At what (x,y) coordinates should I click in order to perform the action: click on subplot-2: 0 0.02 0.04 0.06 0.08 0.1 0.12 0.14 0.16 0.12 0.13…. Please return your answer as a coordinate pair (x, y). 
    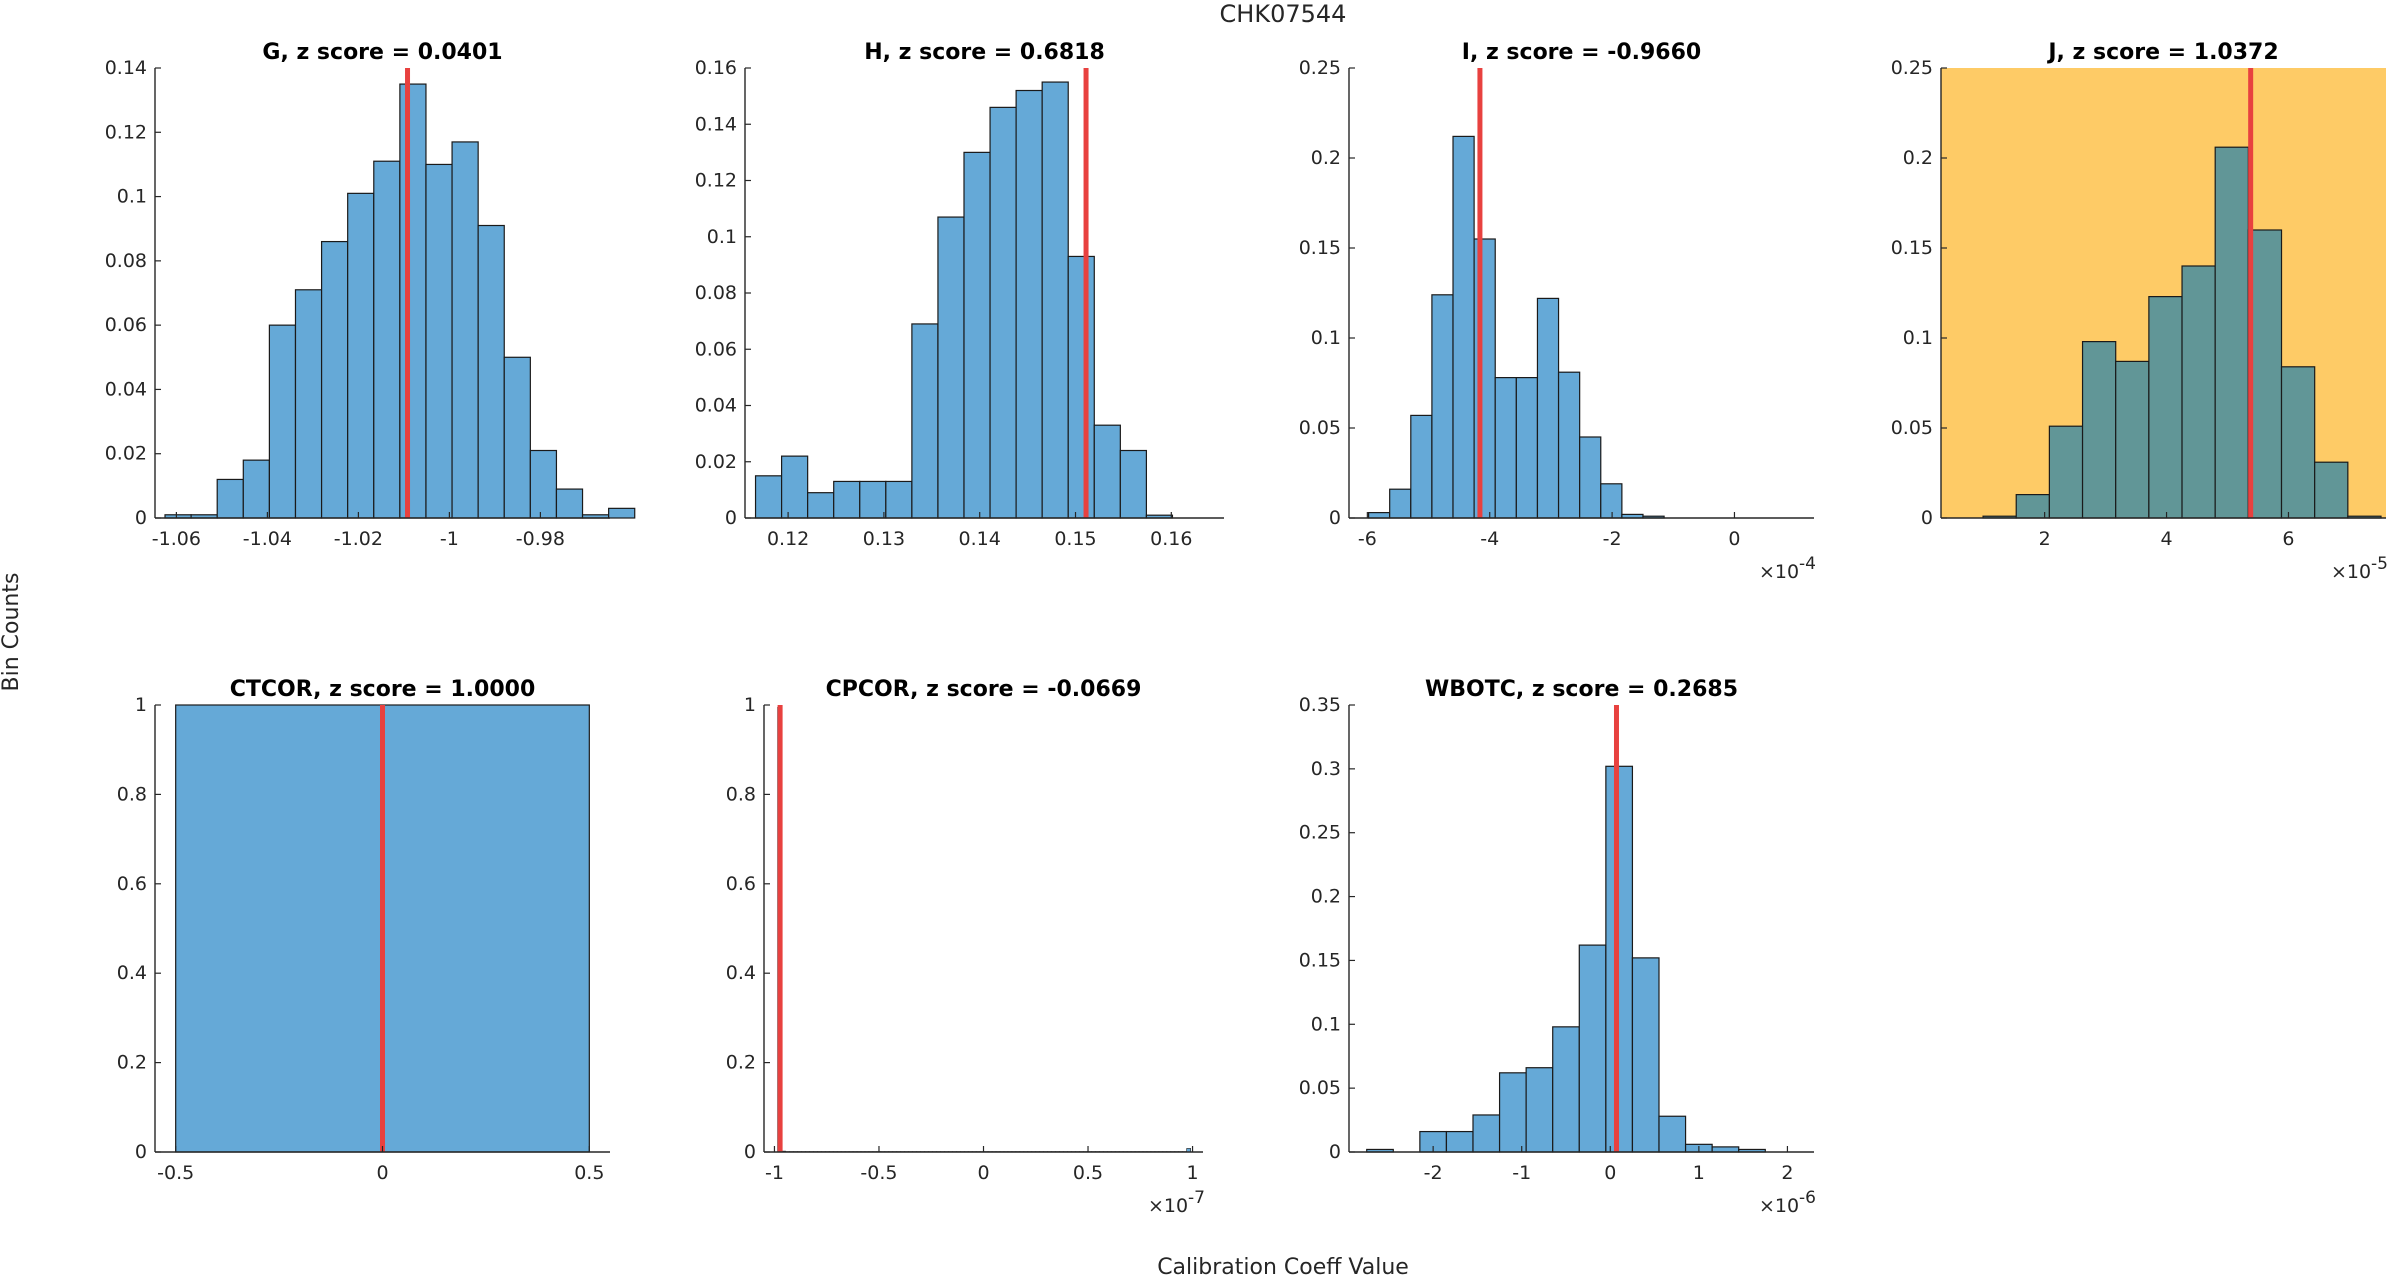
    Looking at the image, I should click on (959, 295).